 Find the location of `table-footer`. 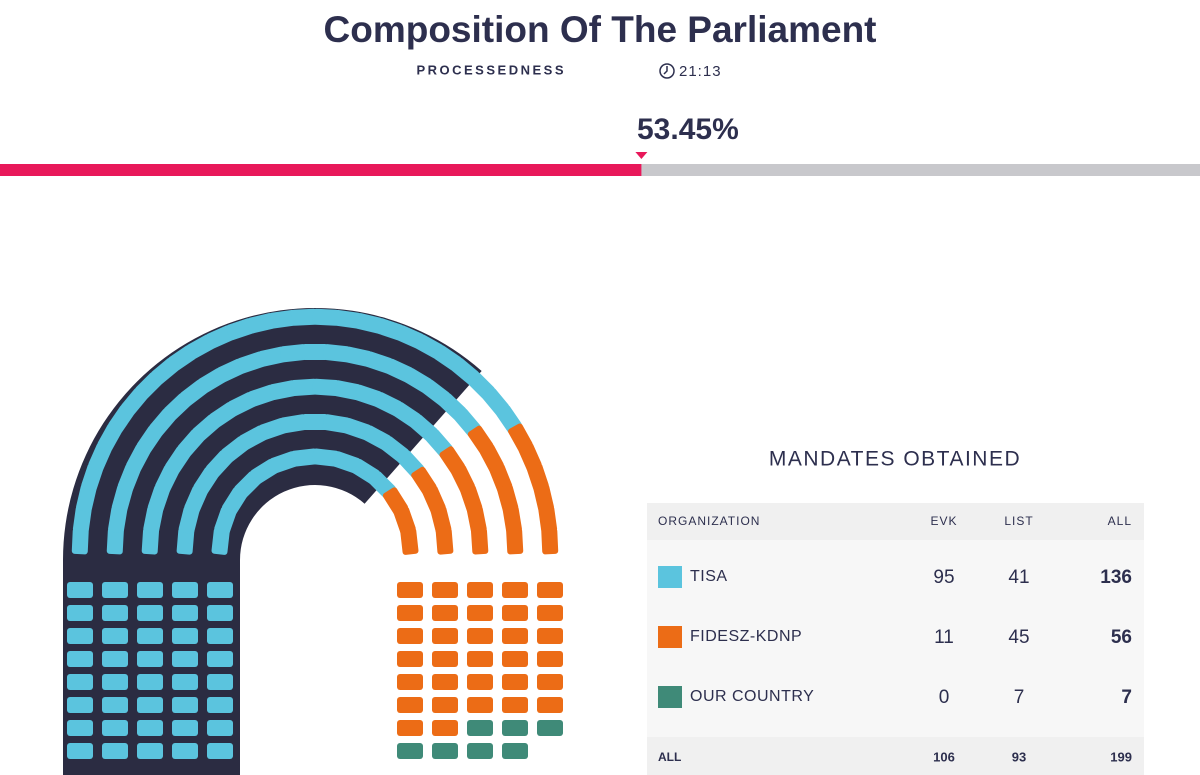

table-footer is located at coordinates (895, 756).